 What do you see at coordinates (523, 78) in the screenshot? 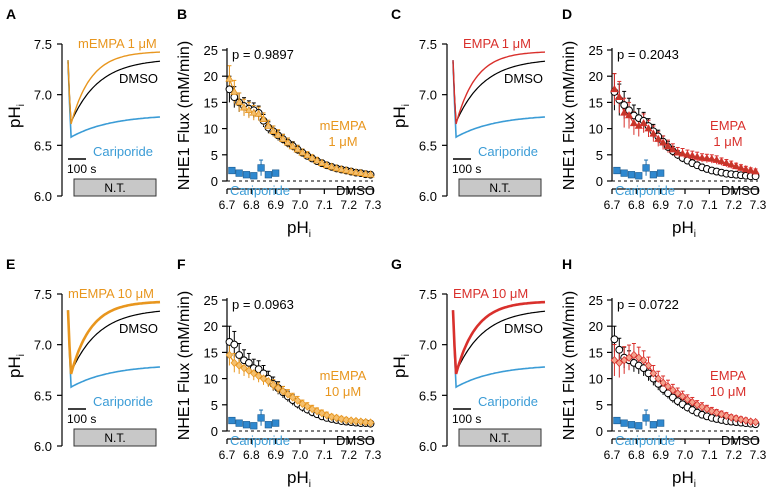
I see `control-label: DMSO` at bounding box center [523, 78].